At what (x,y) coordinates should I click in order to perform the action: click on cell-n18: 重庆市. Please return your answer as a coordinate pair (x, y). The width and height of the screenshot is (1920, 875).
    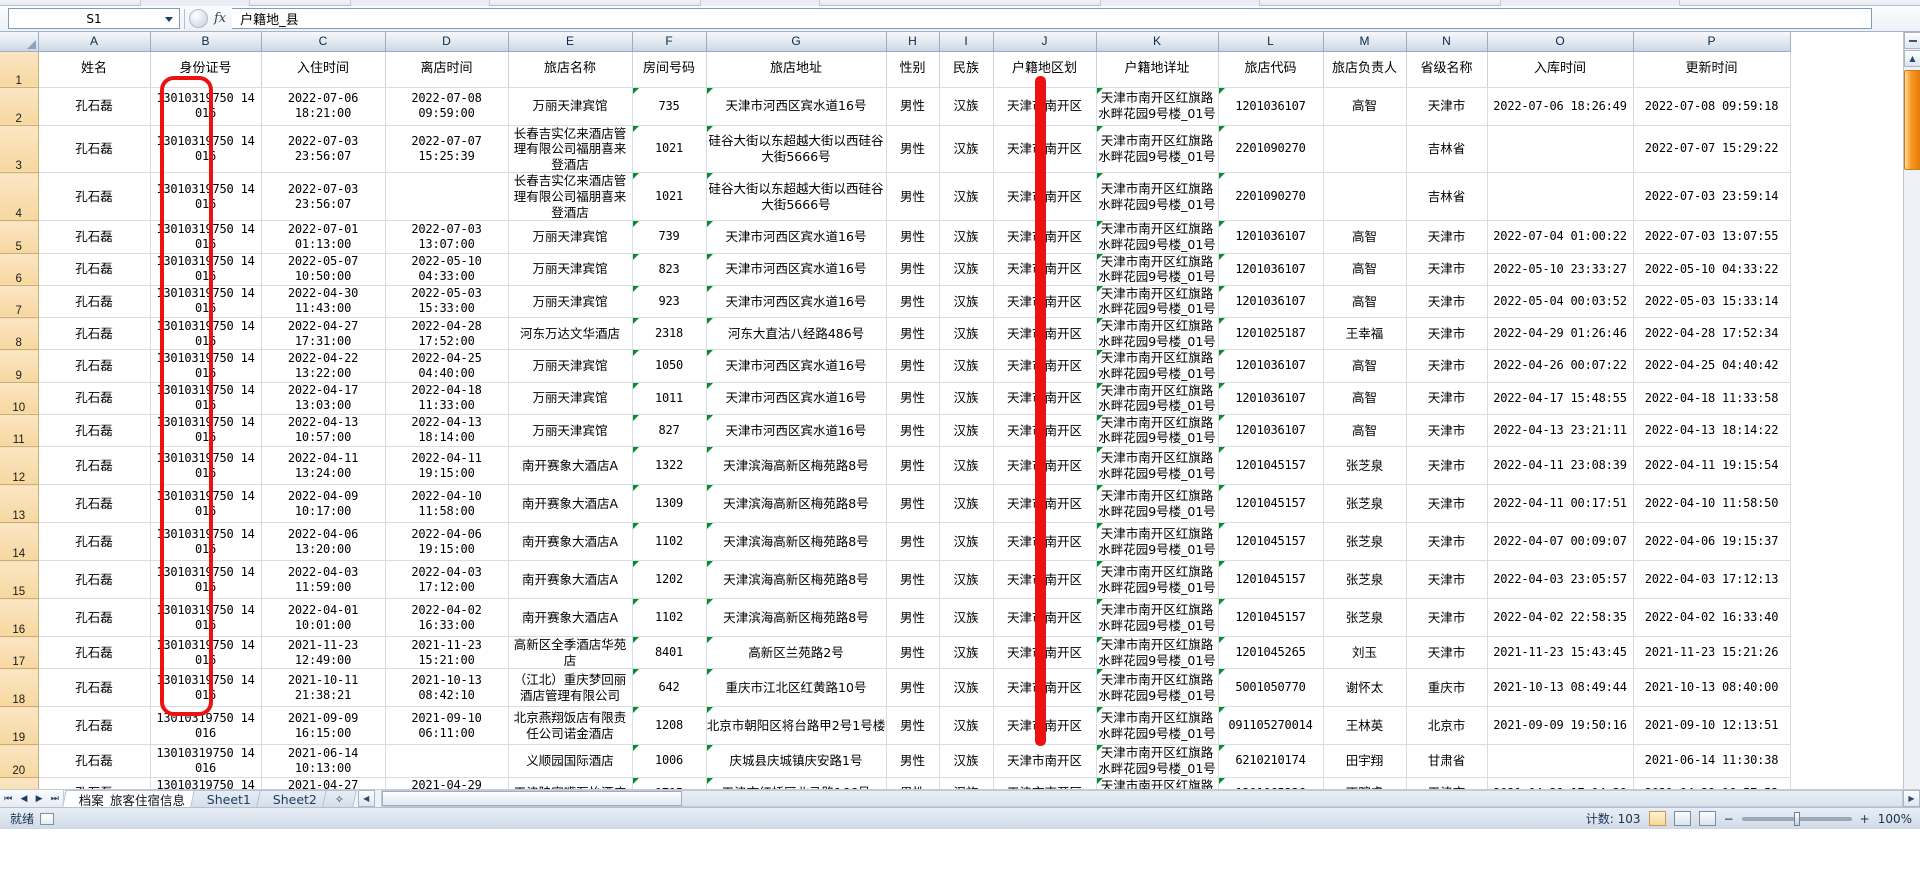
    Looking at the image, I should click on (1447, 688).